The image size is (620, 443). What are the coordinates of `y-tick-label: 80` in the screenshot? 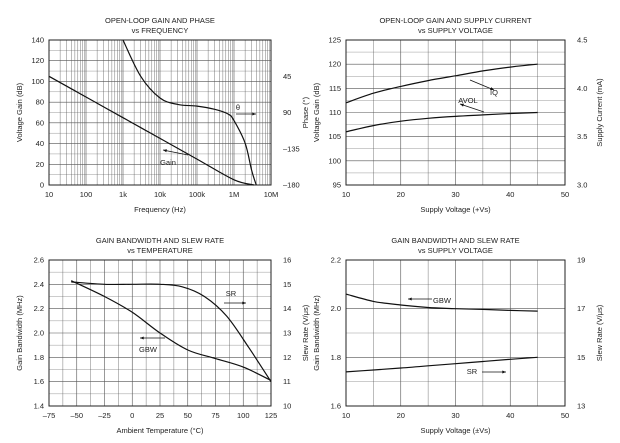 It's located at (40, 102).